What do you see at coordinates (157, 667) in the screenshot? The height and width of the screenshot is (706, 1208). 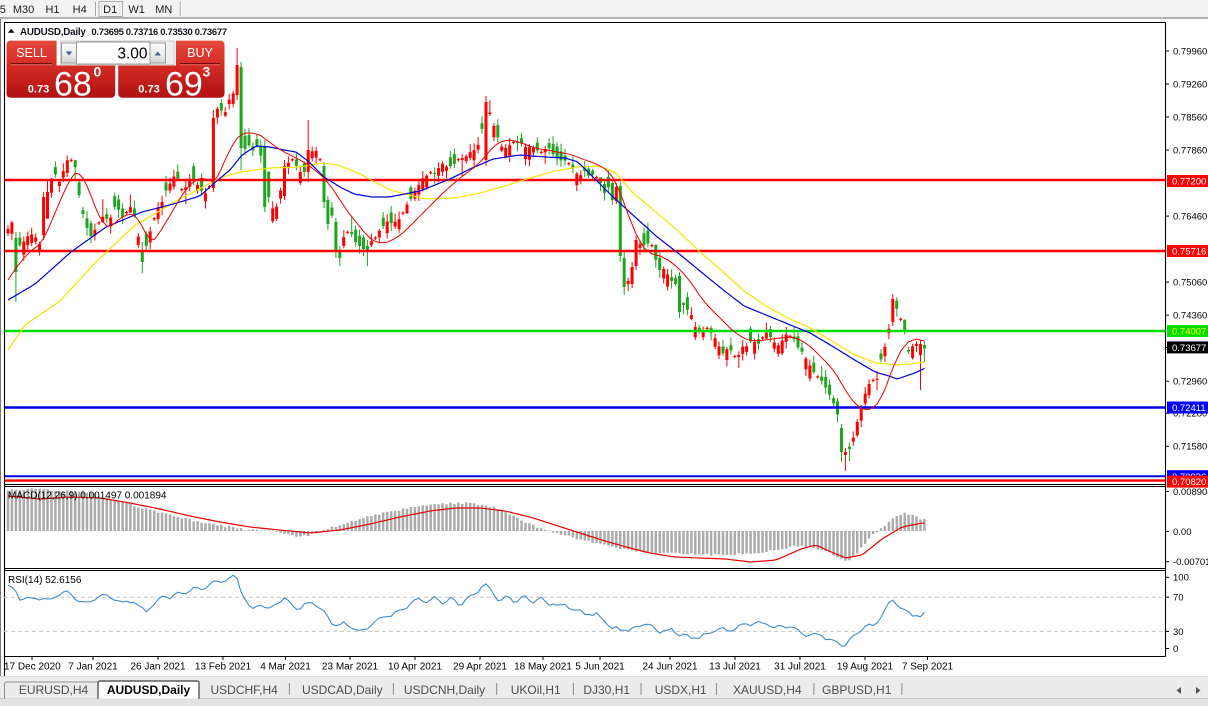 I see `svg-text: 26 Jan 2021` at bounding box center [157, 667].